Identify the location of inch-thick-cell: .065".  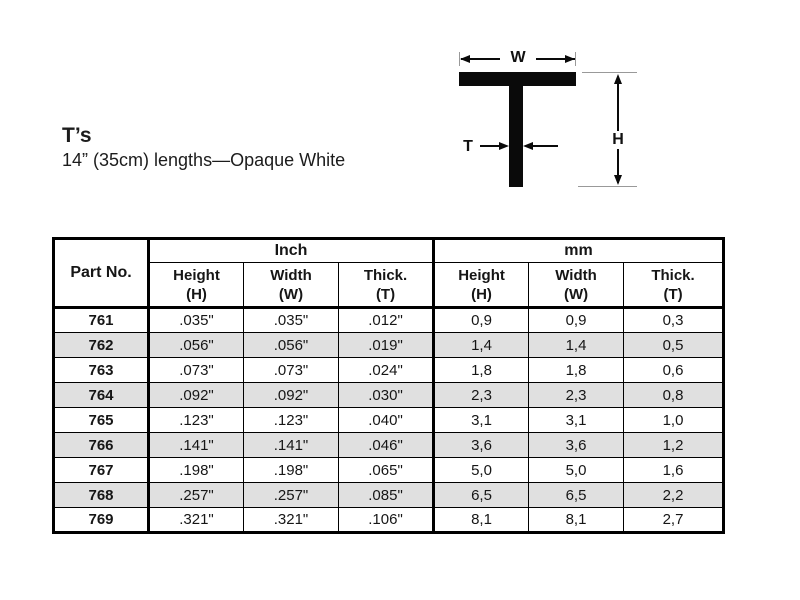
(386, 470).